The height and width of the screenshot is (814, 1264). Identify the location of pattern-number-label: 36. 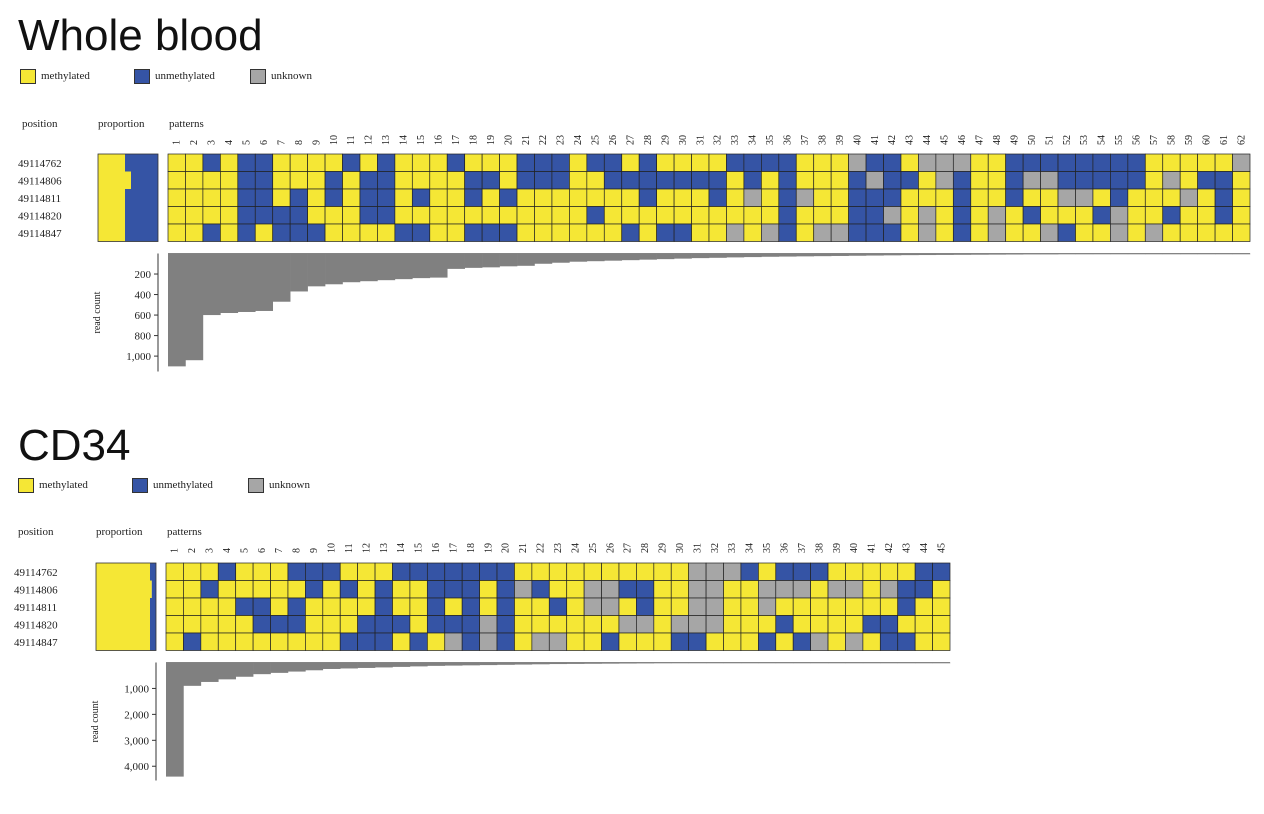
(788, 140).